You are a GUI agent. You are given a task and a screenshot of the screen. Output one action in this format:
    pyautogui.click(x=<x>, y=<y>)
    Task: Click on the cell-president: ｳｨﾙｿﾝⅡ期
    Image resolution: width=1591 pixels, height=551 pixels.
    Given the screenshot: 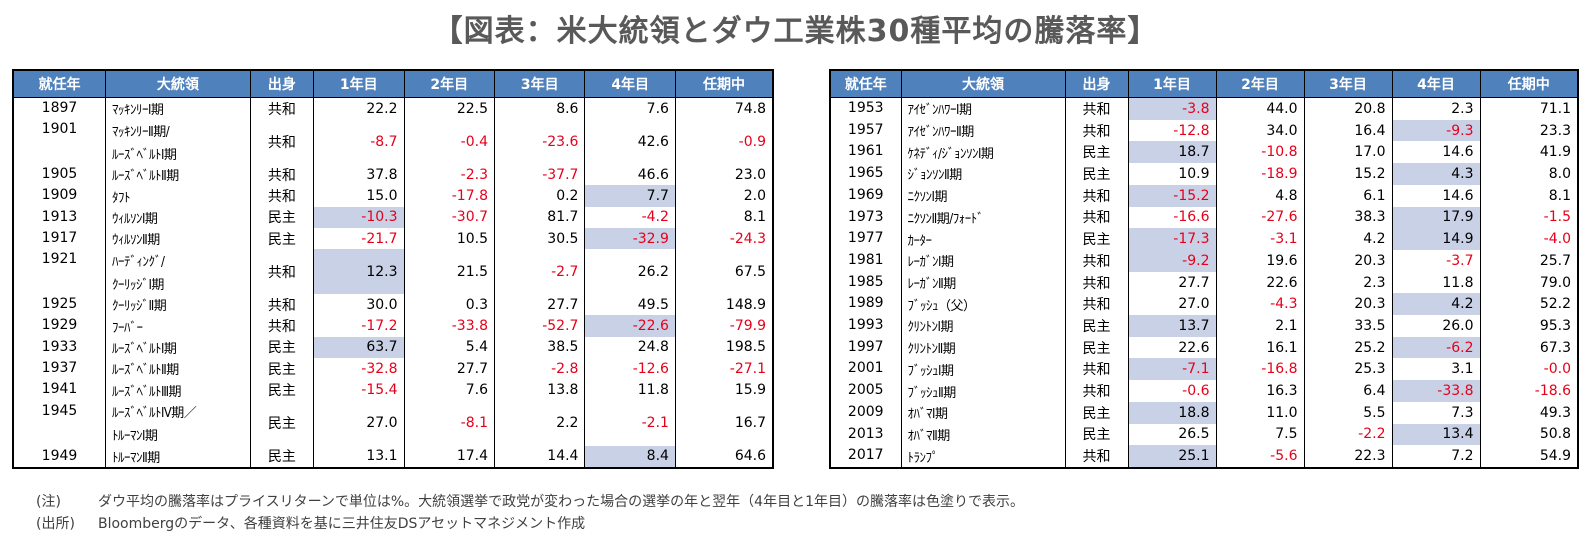 What is the action you would take?
    pyautogui.click(x=177, y=239)
    